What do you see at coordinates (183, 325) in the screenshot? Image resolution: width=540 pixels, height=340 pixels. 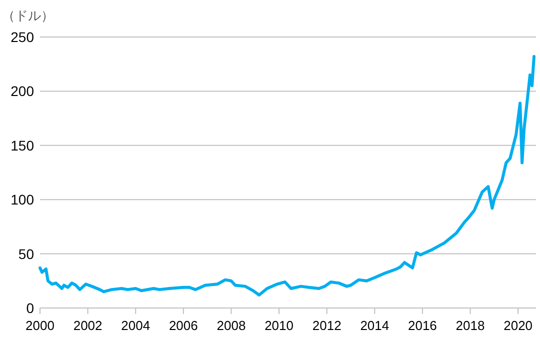 I see `x-tick-label: 2006` at bounding box center [183, 325].